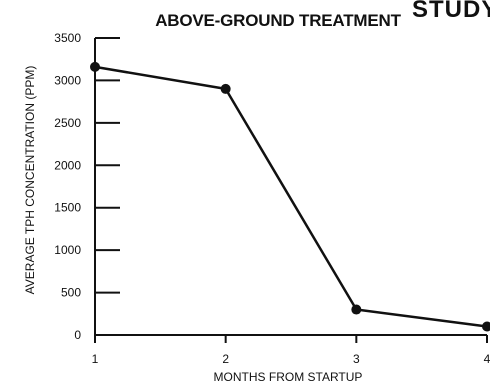 This screenshot has height=383, width=490. I want to click on y-tick-label: 3500, so click(67, 38).